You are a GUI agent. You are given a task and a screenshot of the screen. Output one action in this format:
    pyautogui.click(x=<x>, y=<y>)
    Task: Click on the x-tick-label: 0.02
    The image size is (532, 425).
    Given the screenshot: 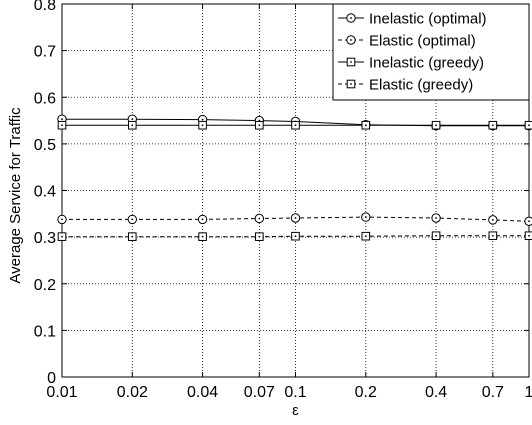 What is the action you would take?
    pyautogui.click(x=132, y=392)
    